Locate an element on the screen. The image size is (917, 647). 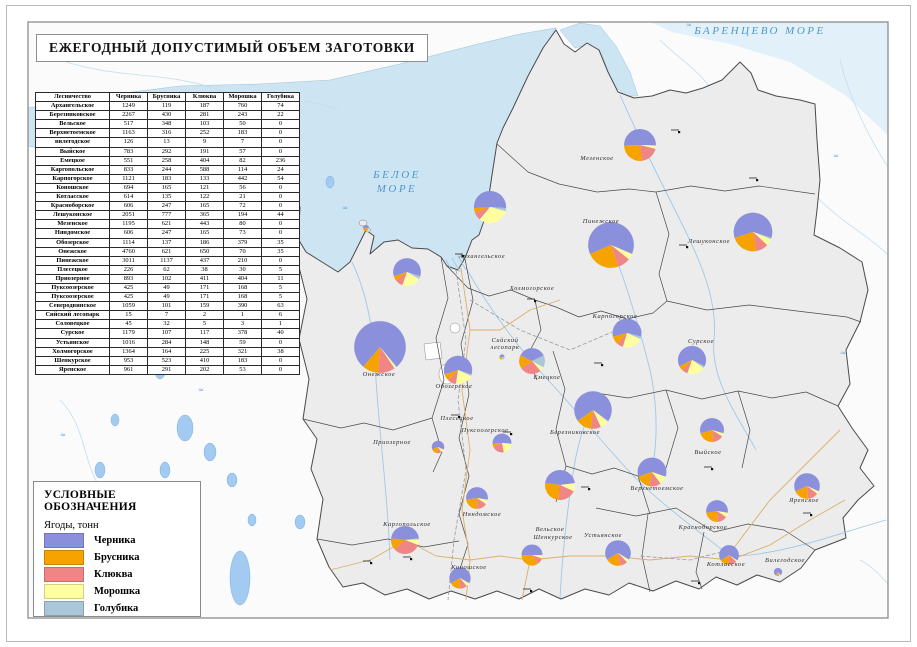
value-cell: 21 is located at coordinates (242, 197).